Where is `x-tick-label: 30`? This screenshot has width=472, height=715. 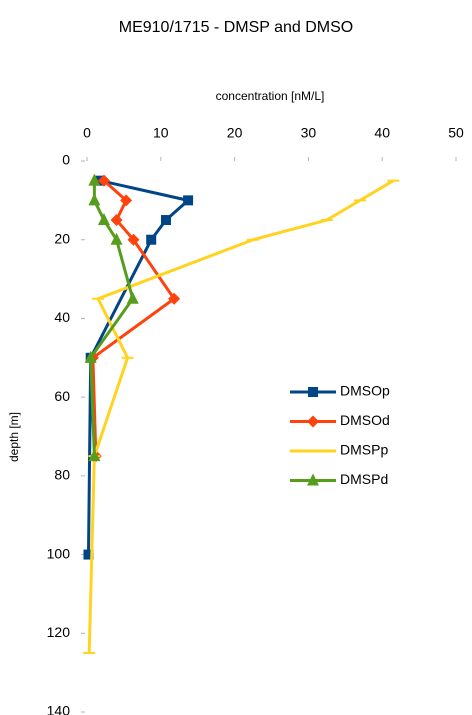 x-tick-label: 30 is located at coordinates (309, 133).